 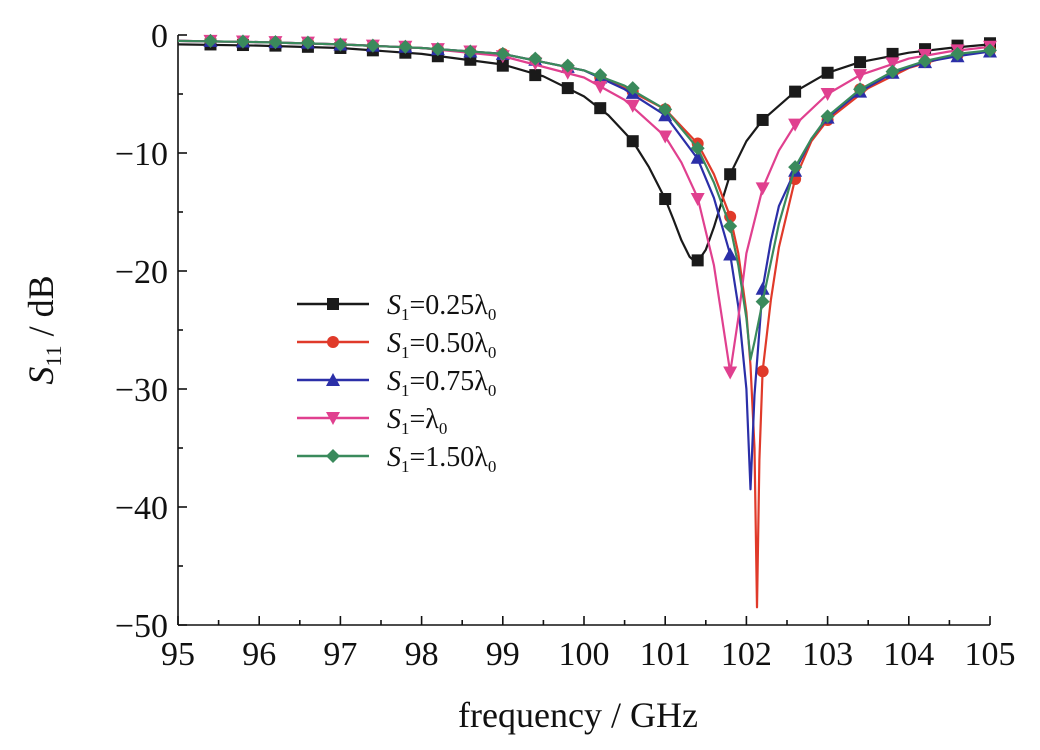 What do you see at coordinates (141, 390) in the screenshot?
I see `y-tick-label: −30` at bounding box center [141, 390].